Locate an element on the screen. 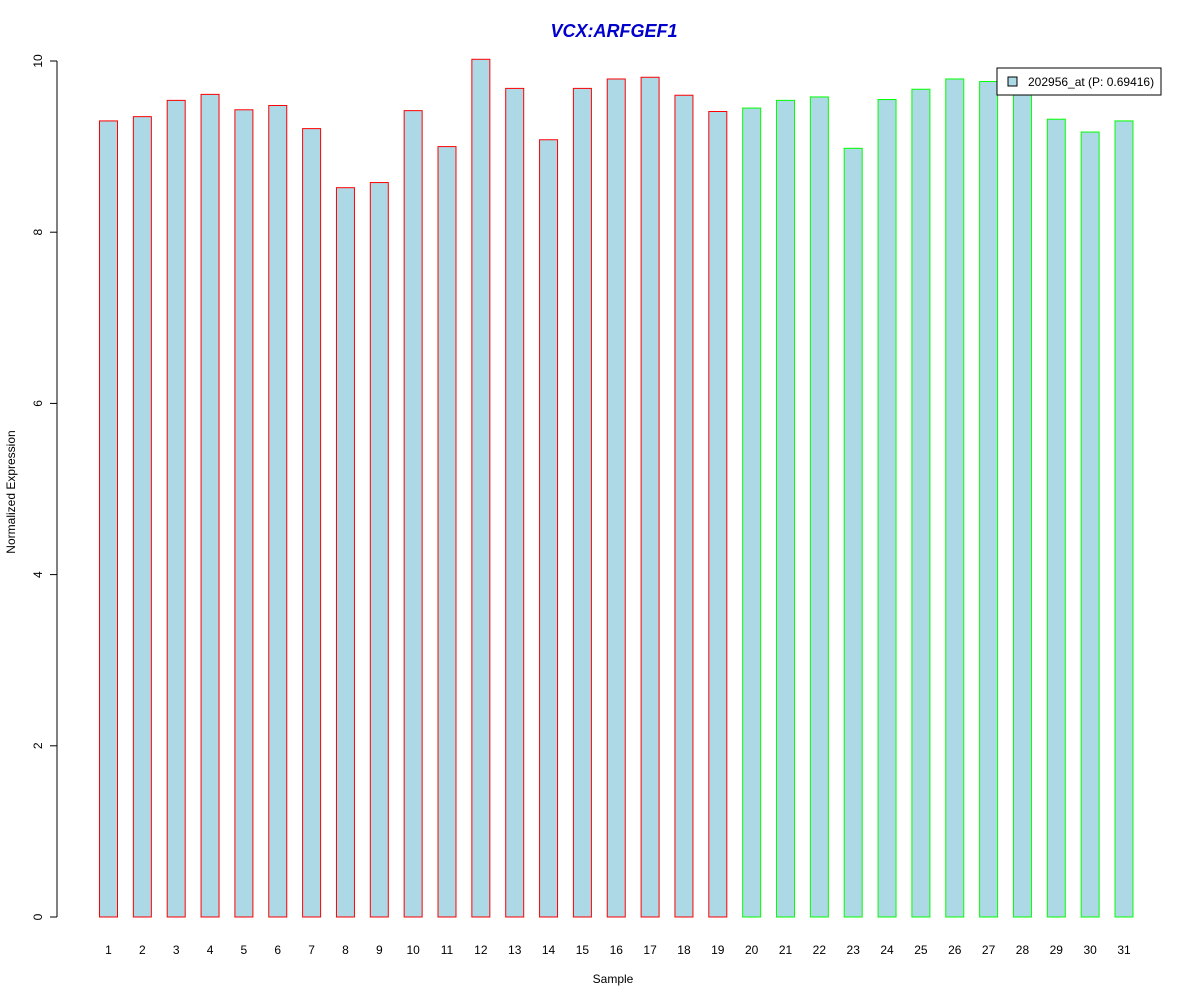  x-tick-label: 29 is located at coordinates (1057, 950).